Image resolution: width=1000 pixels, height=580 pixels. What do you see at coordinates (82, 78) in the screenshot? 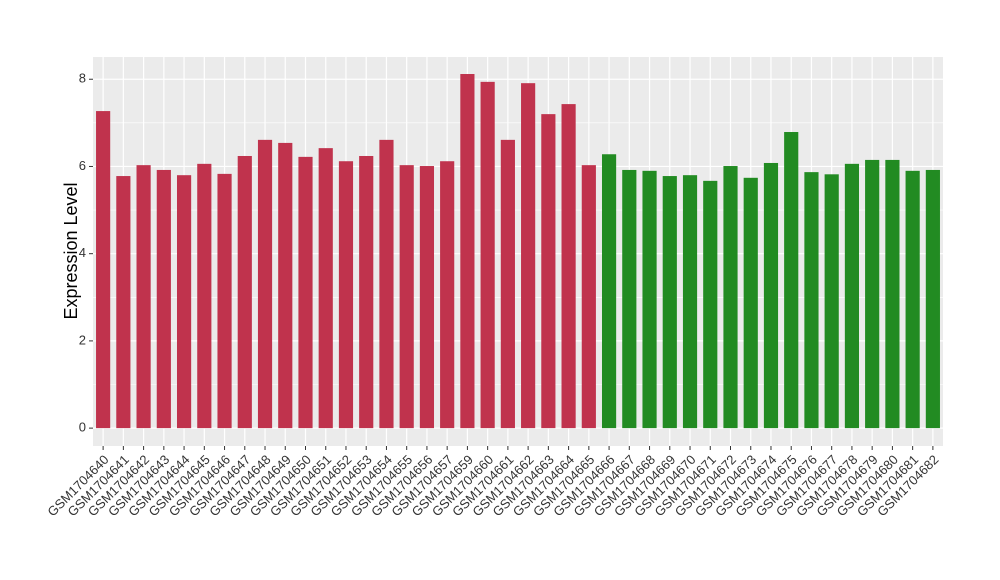
I see `y-tick-label: 8` at bounding box center [82, 78].